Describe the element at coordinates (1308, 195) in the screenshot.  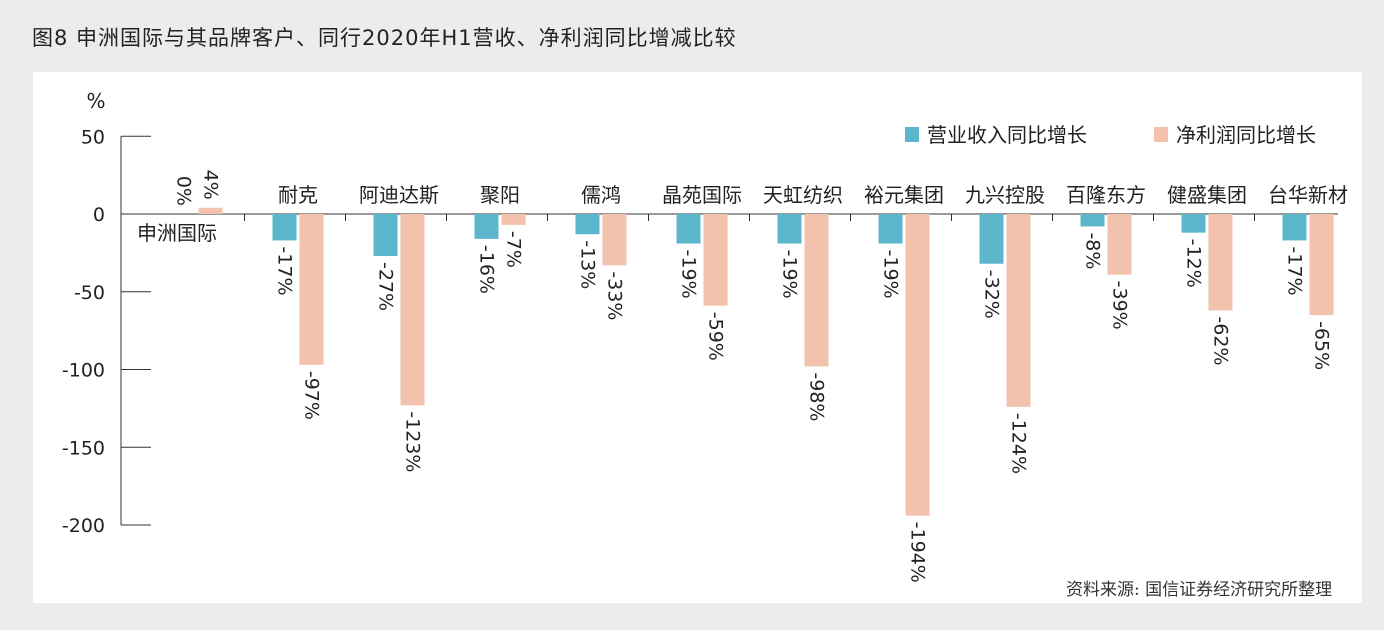
I see `category-label: 台华新材` at that location.